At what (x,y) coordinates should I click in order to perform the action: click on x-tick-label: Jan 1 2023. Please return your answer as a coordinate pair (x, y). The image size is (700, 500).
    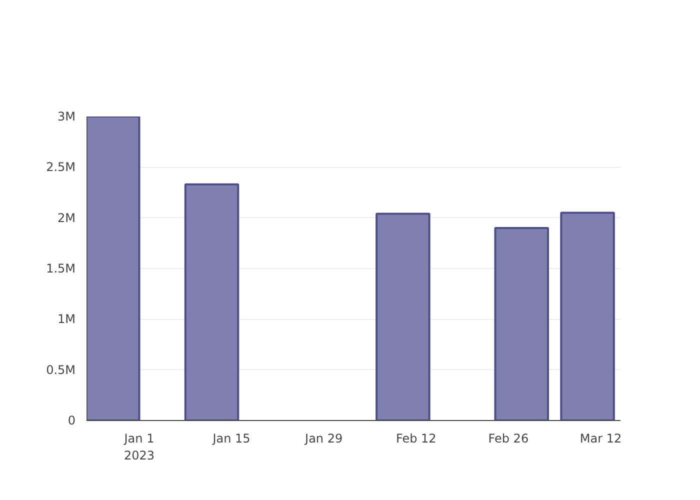
    Looking at the image, I should click on (139, 447).